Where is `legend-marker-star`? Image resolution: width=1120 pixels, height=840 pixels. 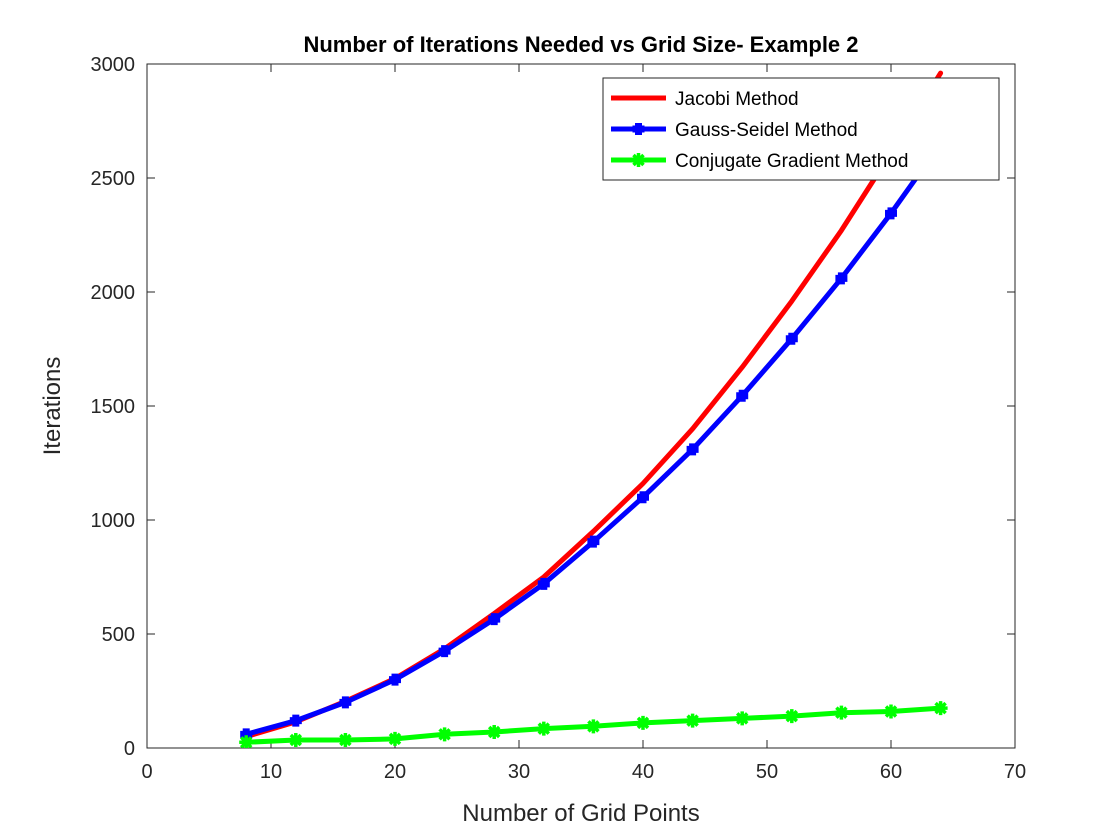 legend-marker-star is located at coordinates (638, 160).